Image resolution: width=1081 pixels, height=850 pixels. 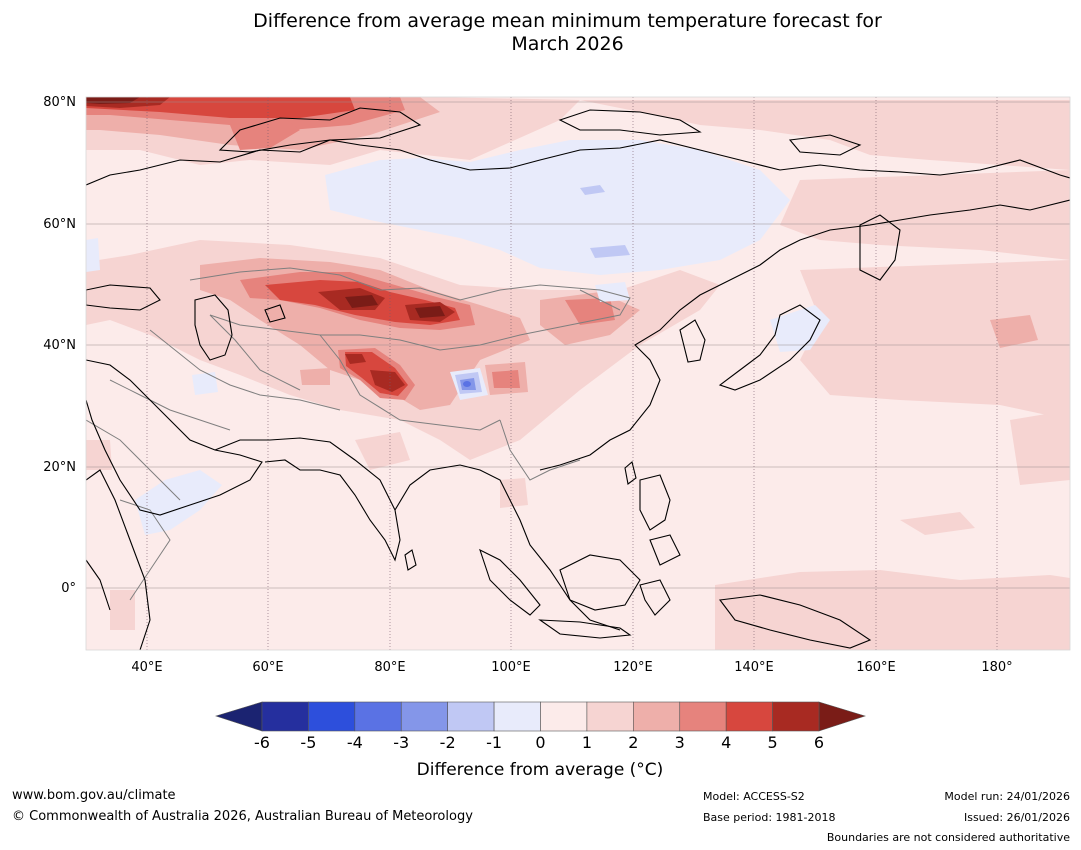 I want to click on footer-issued: Issued: 26/01/2026, so click(x=1016, y=817).